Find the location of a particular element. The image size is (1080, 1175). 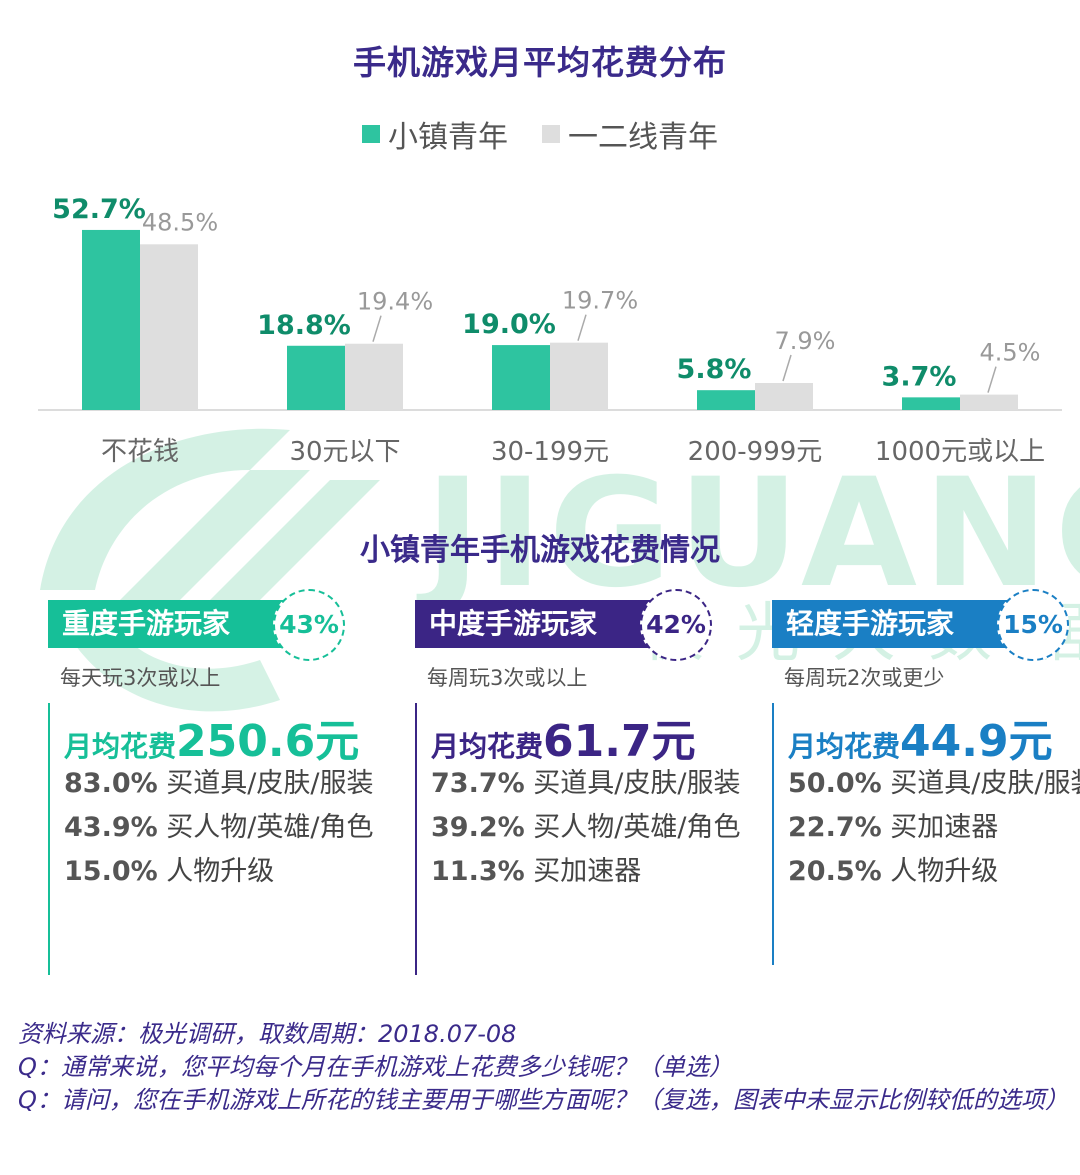

monthly-spend: 月均花费44.9元 is located at coordinates (920, 737).